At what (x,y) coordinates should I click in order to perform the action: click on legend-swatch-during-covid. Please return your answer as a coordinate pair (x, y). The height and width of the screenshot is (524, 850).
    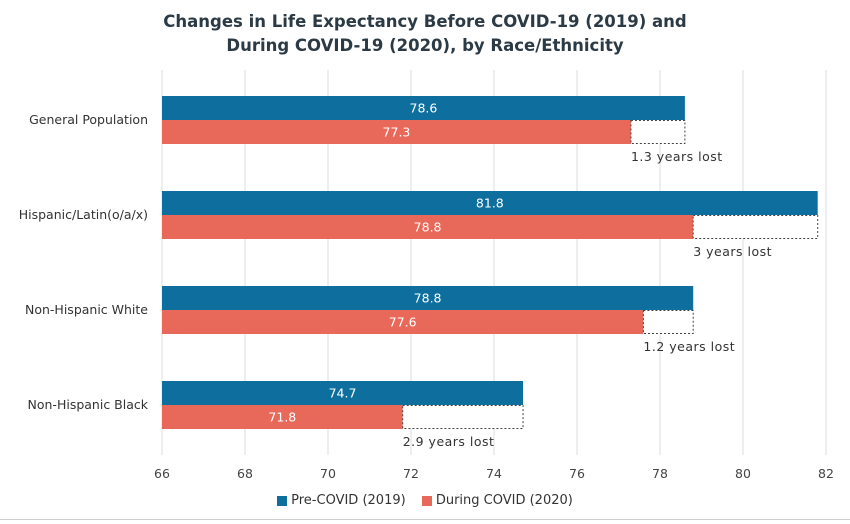
    Looking at the image, I should click on (426, 500).